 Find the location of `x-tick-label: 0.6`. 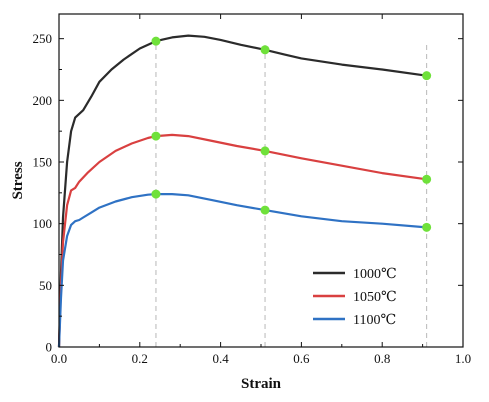

x-tick-label: 0.6 is located at coordinates (301, 358).